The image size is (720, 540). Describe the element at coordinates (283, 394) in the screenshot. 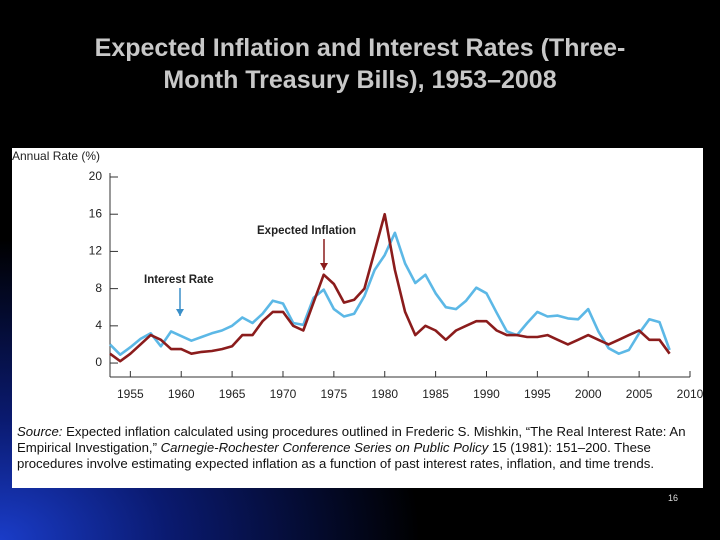

I see `x-tick-label: 1970` at that location.